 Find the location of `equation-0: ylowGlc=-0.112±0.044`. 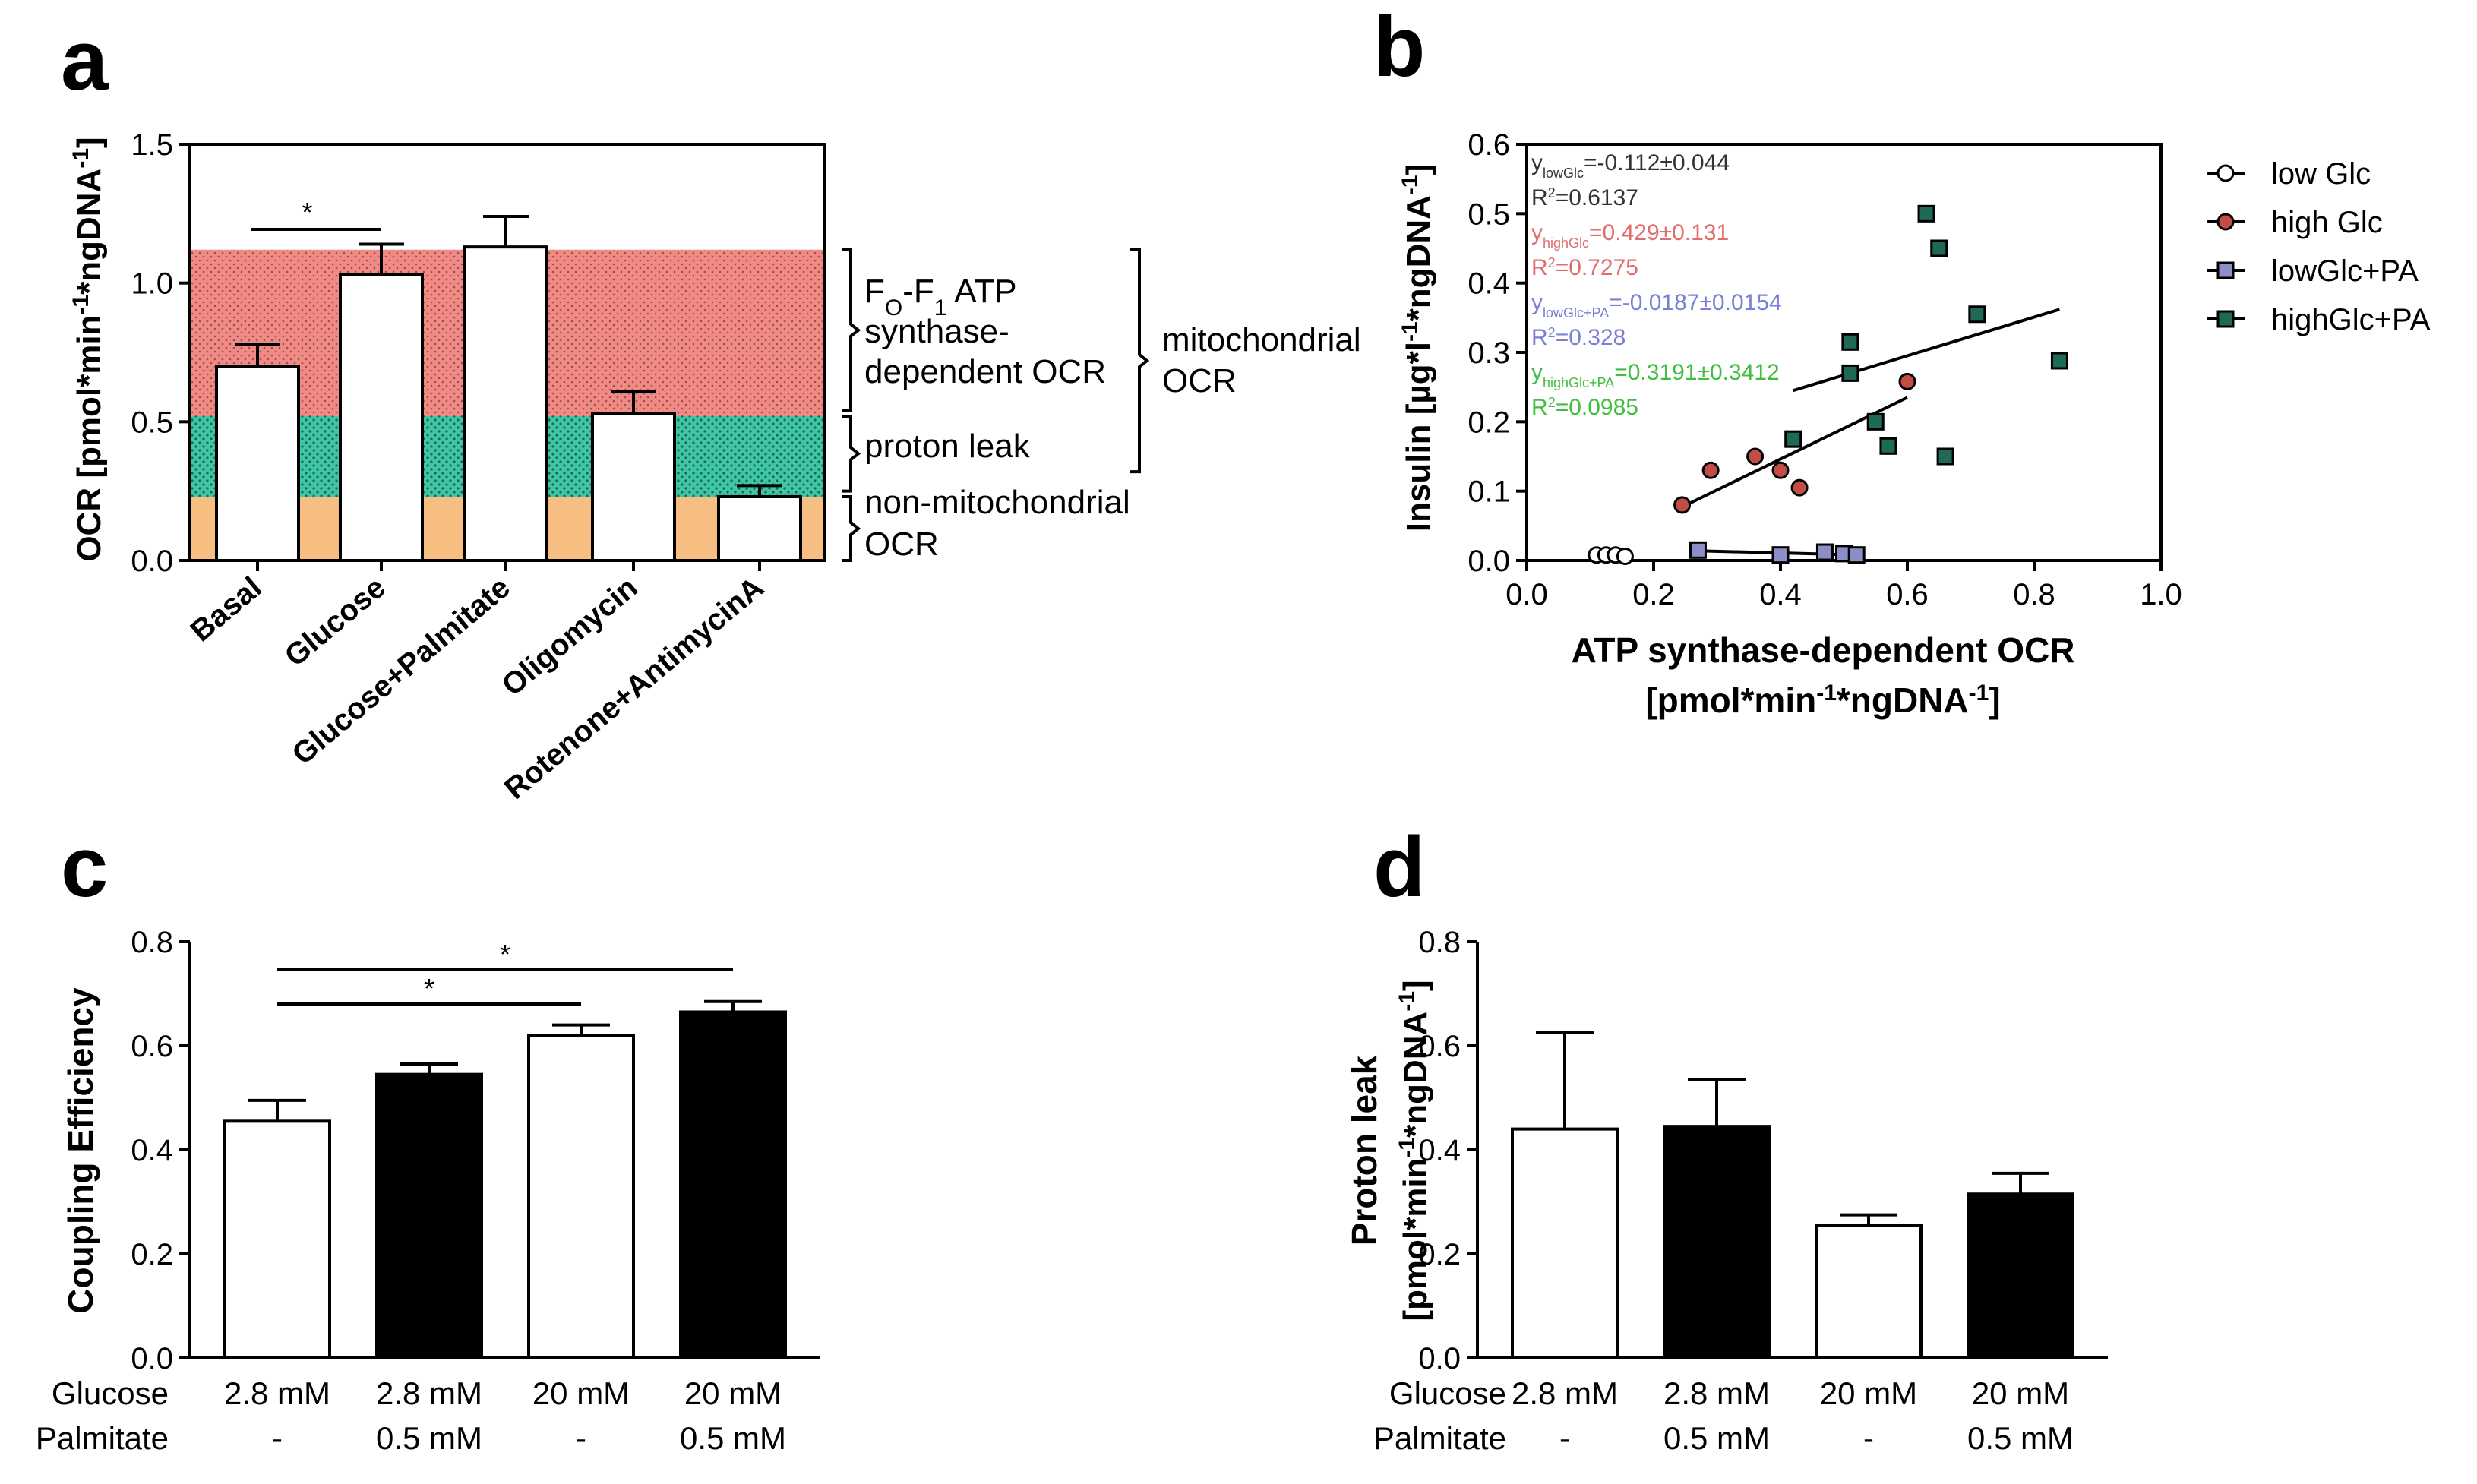

equation-0: ylowGlc=-0.112±0.044 is located at coordinates (1630, 165).